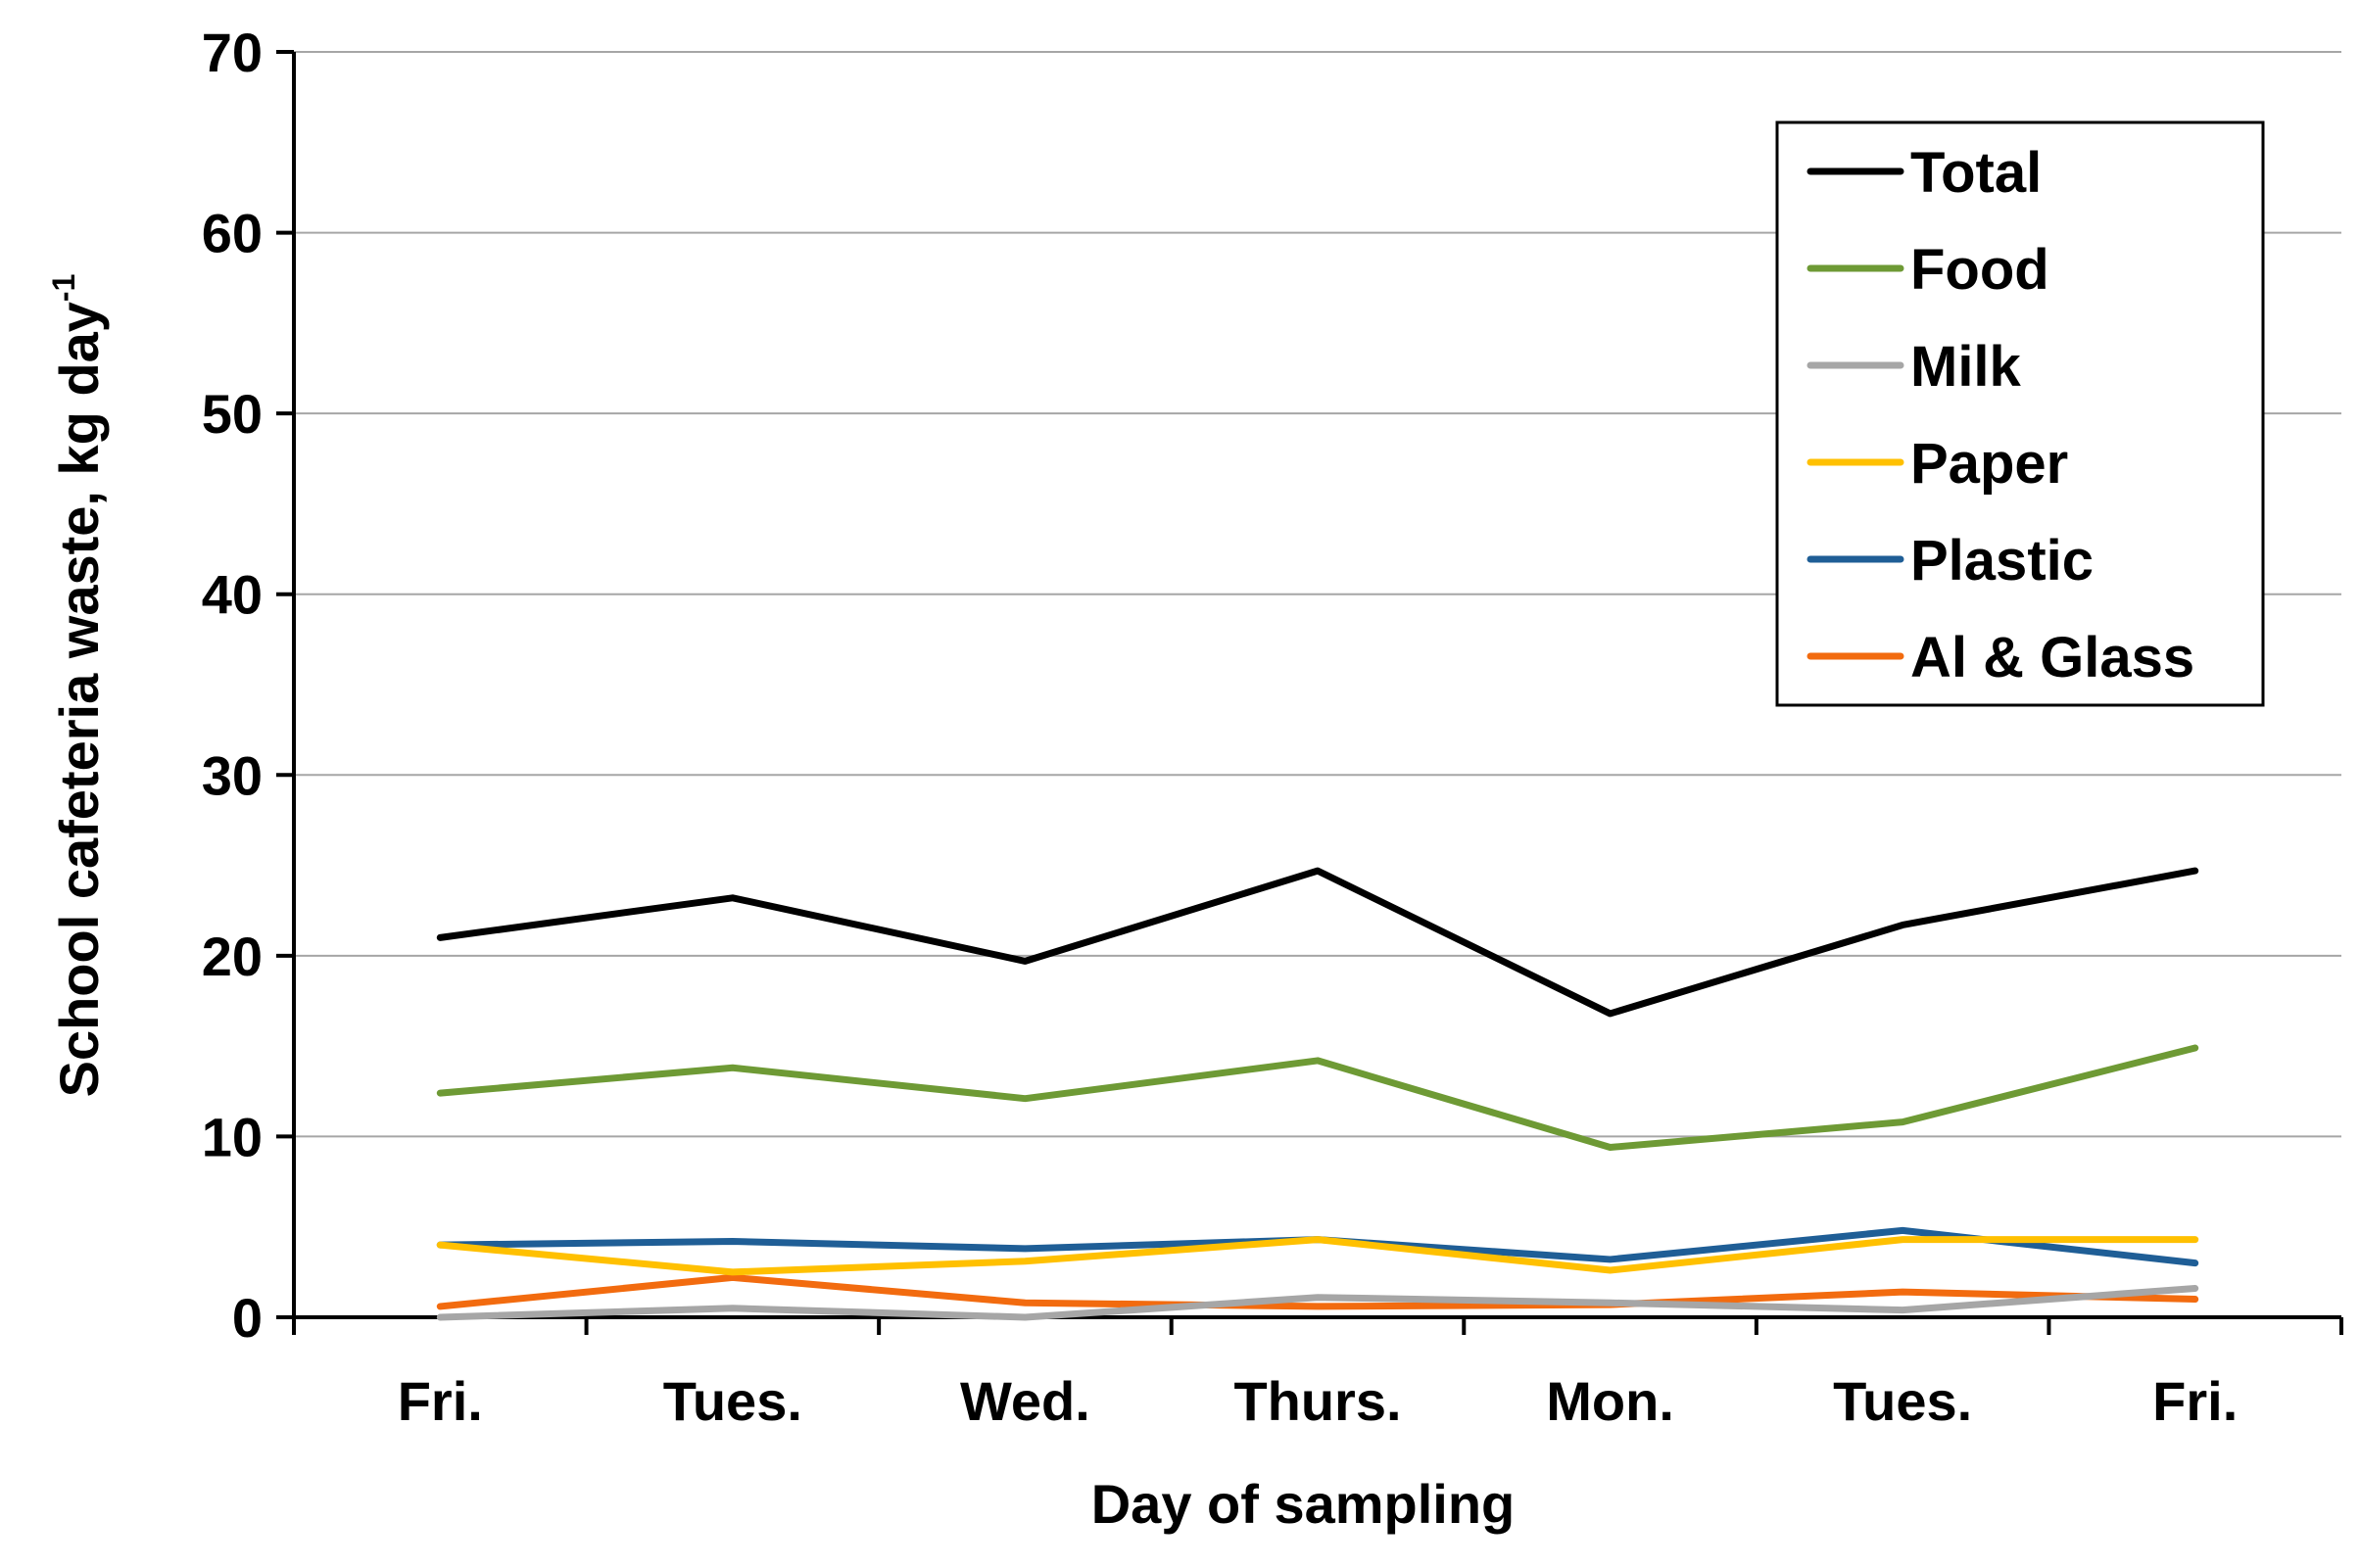  I want to click on series-line-total, so click(1317, 942).